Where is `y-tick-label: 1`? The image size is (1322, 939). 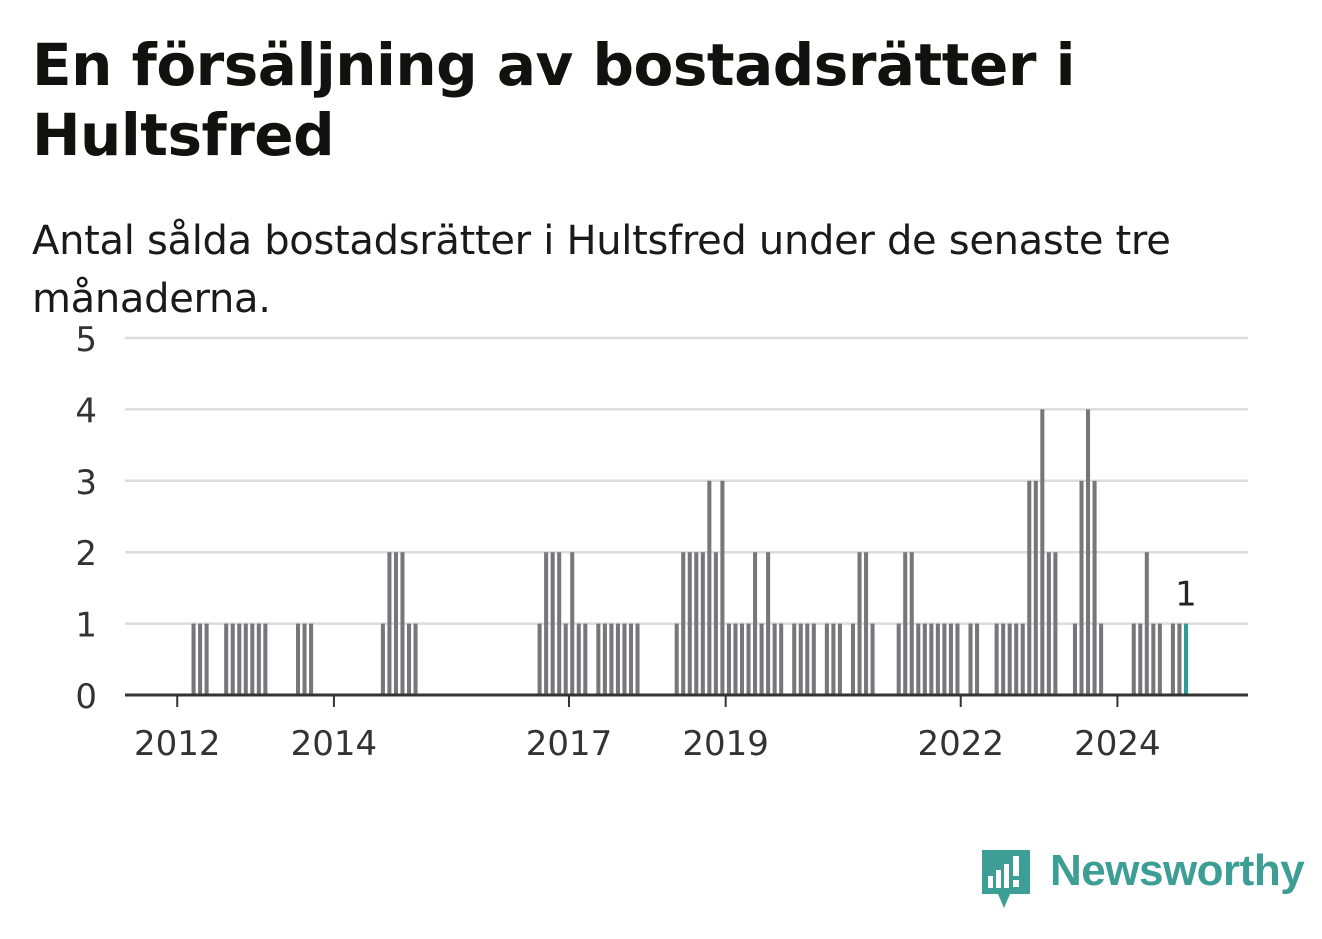
y-tick-label: 1 is located at coordinates (86, 626).